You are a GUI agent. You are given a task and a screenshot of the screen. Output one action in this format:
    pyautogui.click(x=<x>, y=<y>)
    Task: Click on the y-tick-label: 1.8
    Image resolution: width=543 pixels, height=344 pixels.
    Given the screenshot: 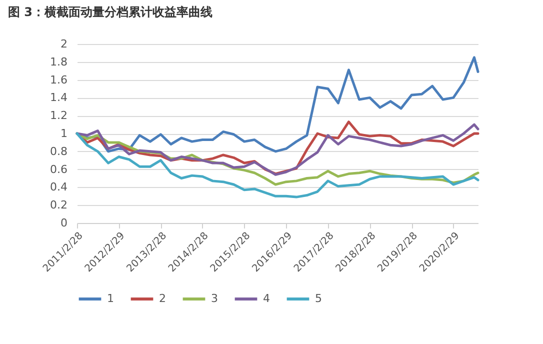 What is the action you would take?
    pyautogui.click(x=59, y=61)
    